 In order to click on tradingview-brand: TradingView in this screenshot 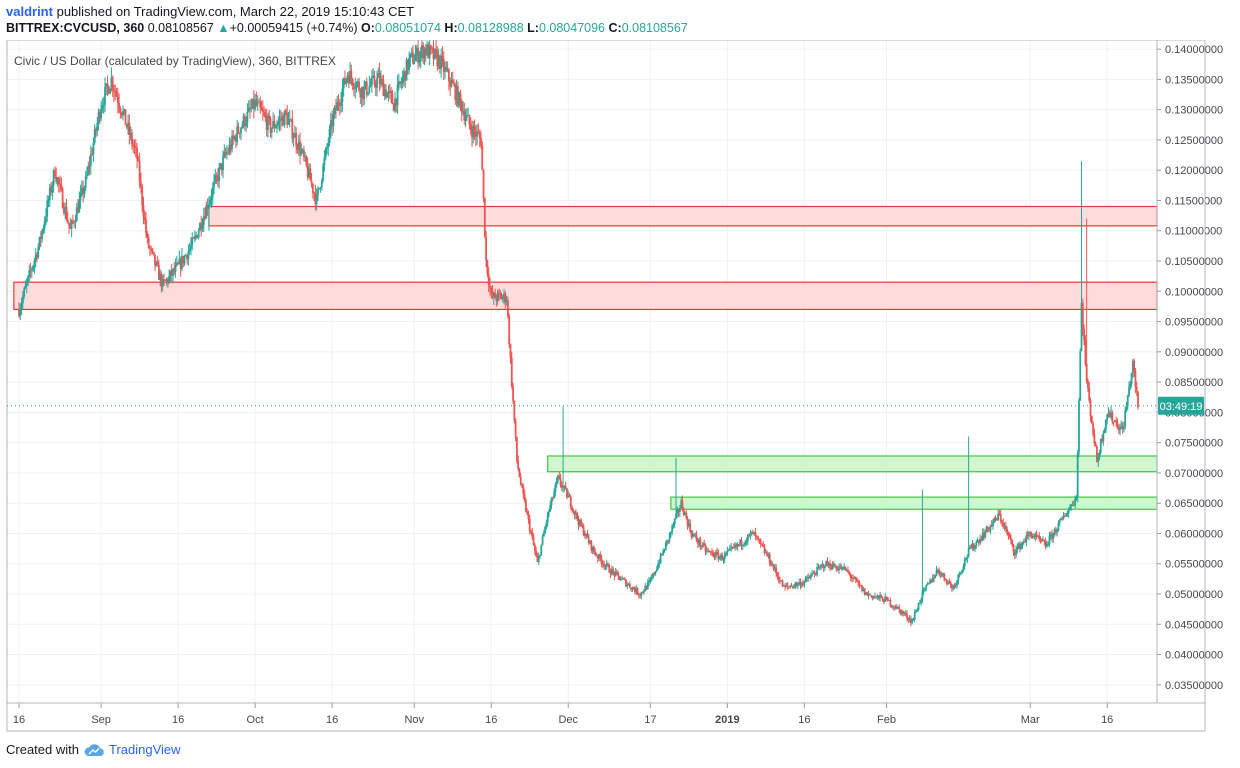, I will do `click(144, 749)`.